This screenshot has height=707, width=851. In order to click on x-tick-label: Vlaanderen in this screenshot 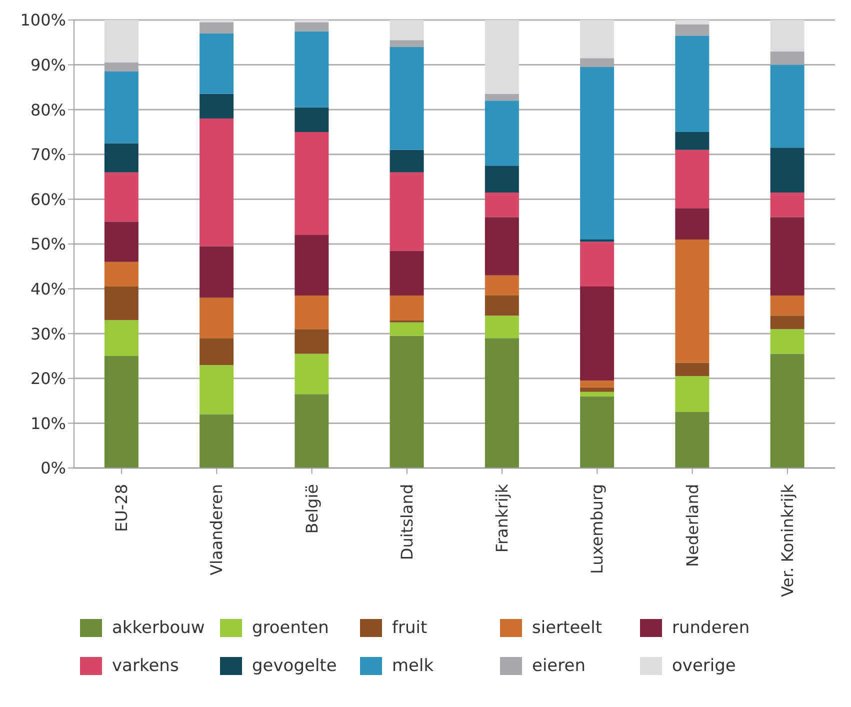, I will do `click(216, 530)`.